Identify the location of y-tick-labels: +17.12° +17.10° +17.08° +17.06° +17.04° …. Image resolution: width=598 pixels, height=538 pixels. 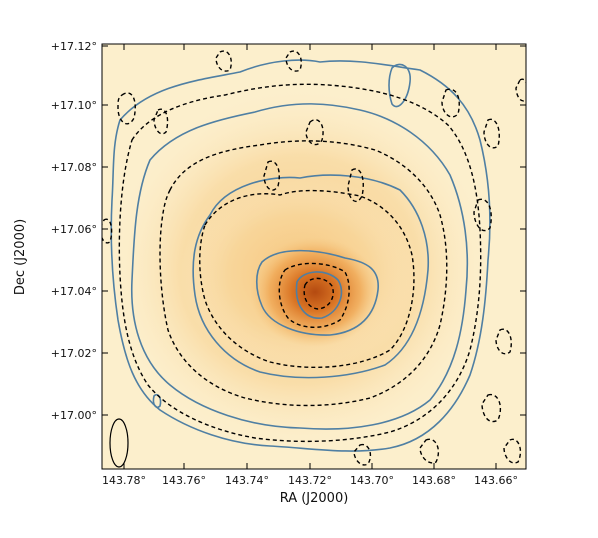
(74, 231).